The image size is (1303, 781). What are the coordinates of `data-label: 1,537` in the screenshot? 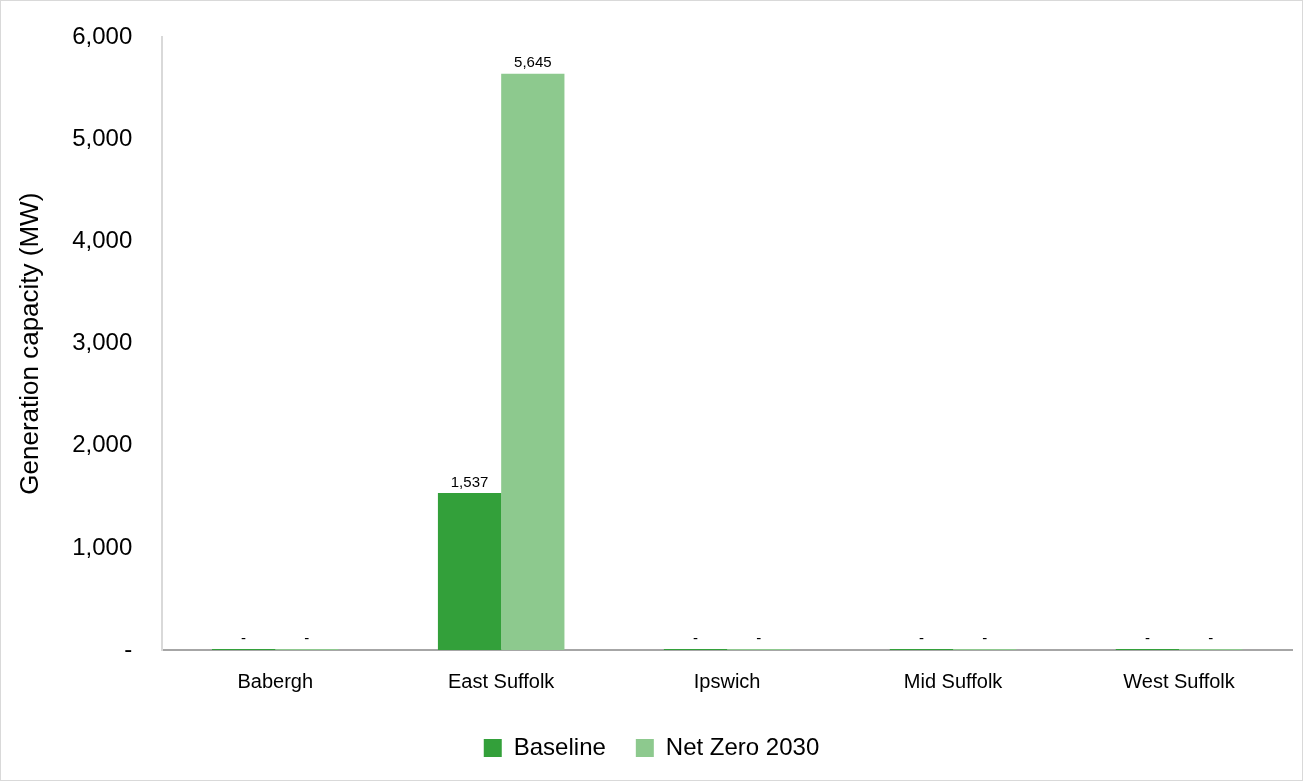 It's located at (469, 481).